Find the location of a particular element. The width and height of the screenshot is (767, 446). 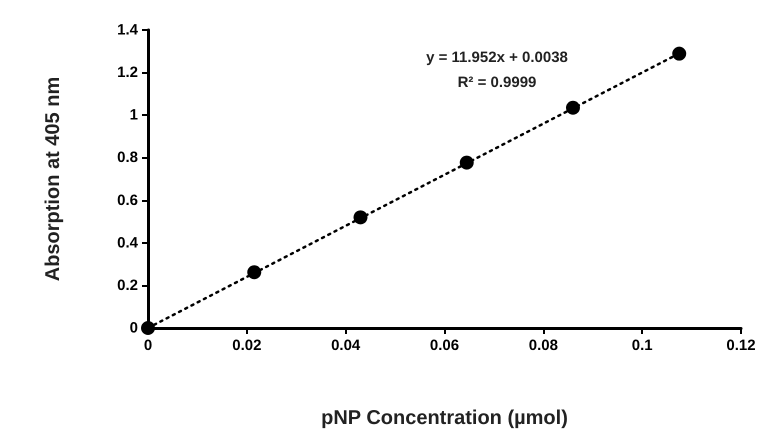

x-tick-label: 0.12 is located at coordinates (741, 345).